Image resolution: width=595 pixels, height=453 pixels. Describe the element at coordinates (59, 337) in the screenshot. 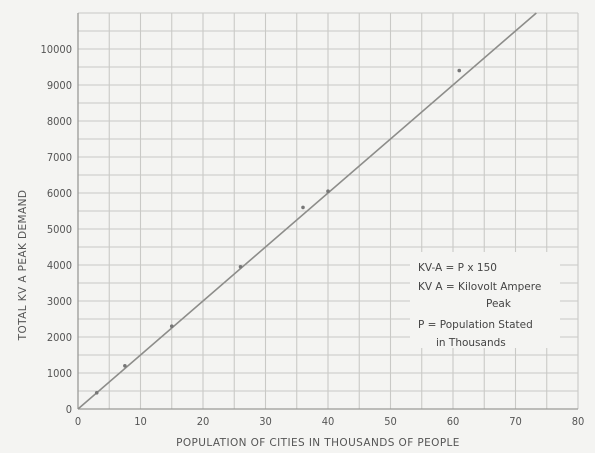

I see `y-tick-label: 2000` at that location.